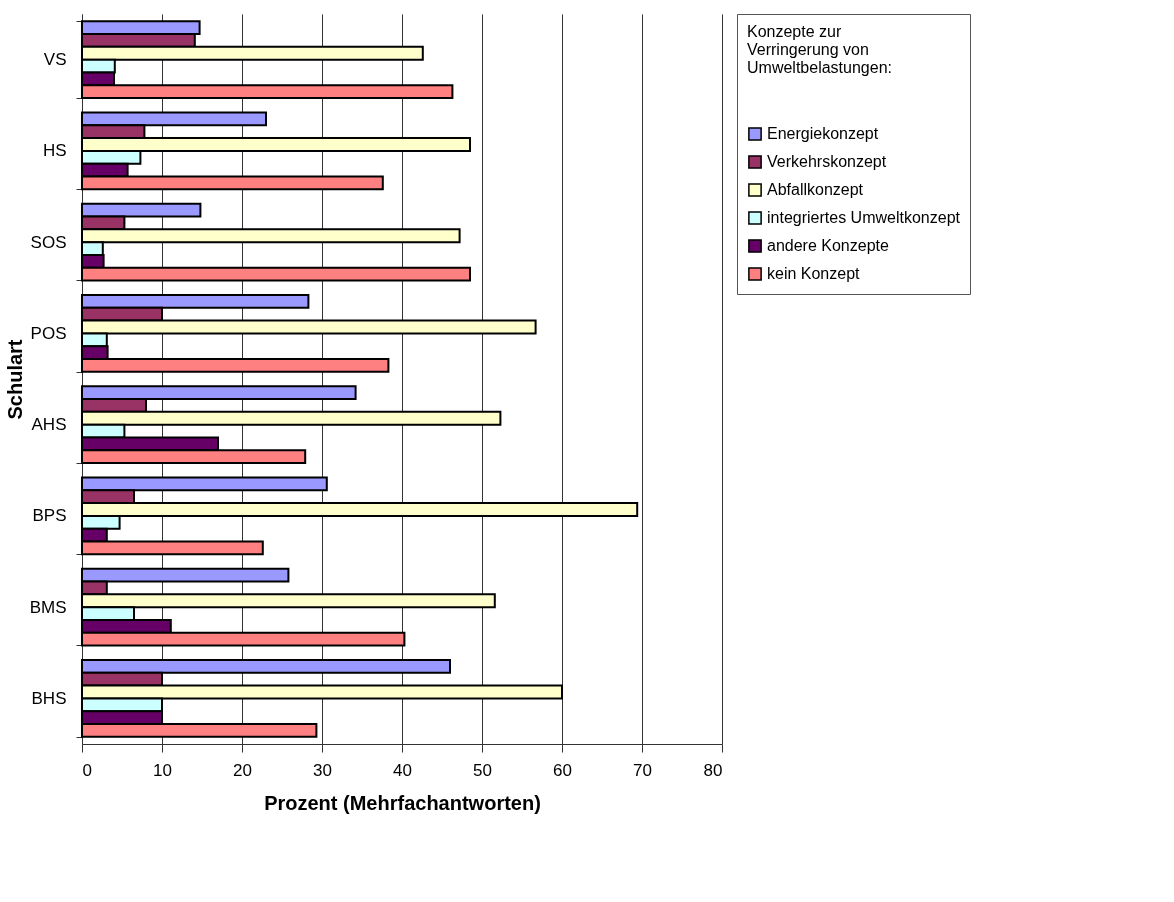 This screenshot has height=902, width=1174. What do you see at coordinates (322, 770) in the screenshot?
I see `x-tick-label: 30` at bounding box center [322, 770].